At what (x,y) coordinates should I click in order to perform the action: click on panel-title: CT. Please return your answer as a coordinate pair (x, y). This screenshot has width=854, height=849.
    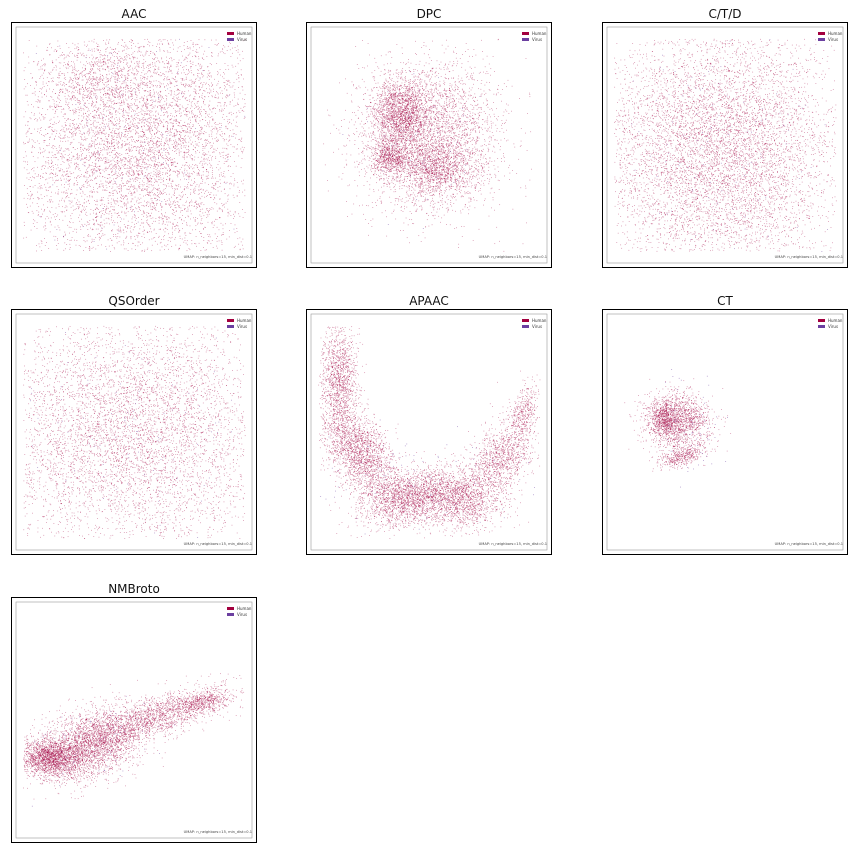
    Looking at the image, I should click on (725, 301).